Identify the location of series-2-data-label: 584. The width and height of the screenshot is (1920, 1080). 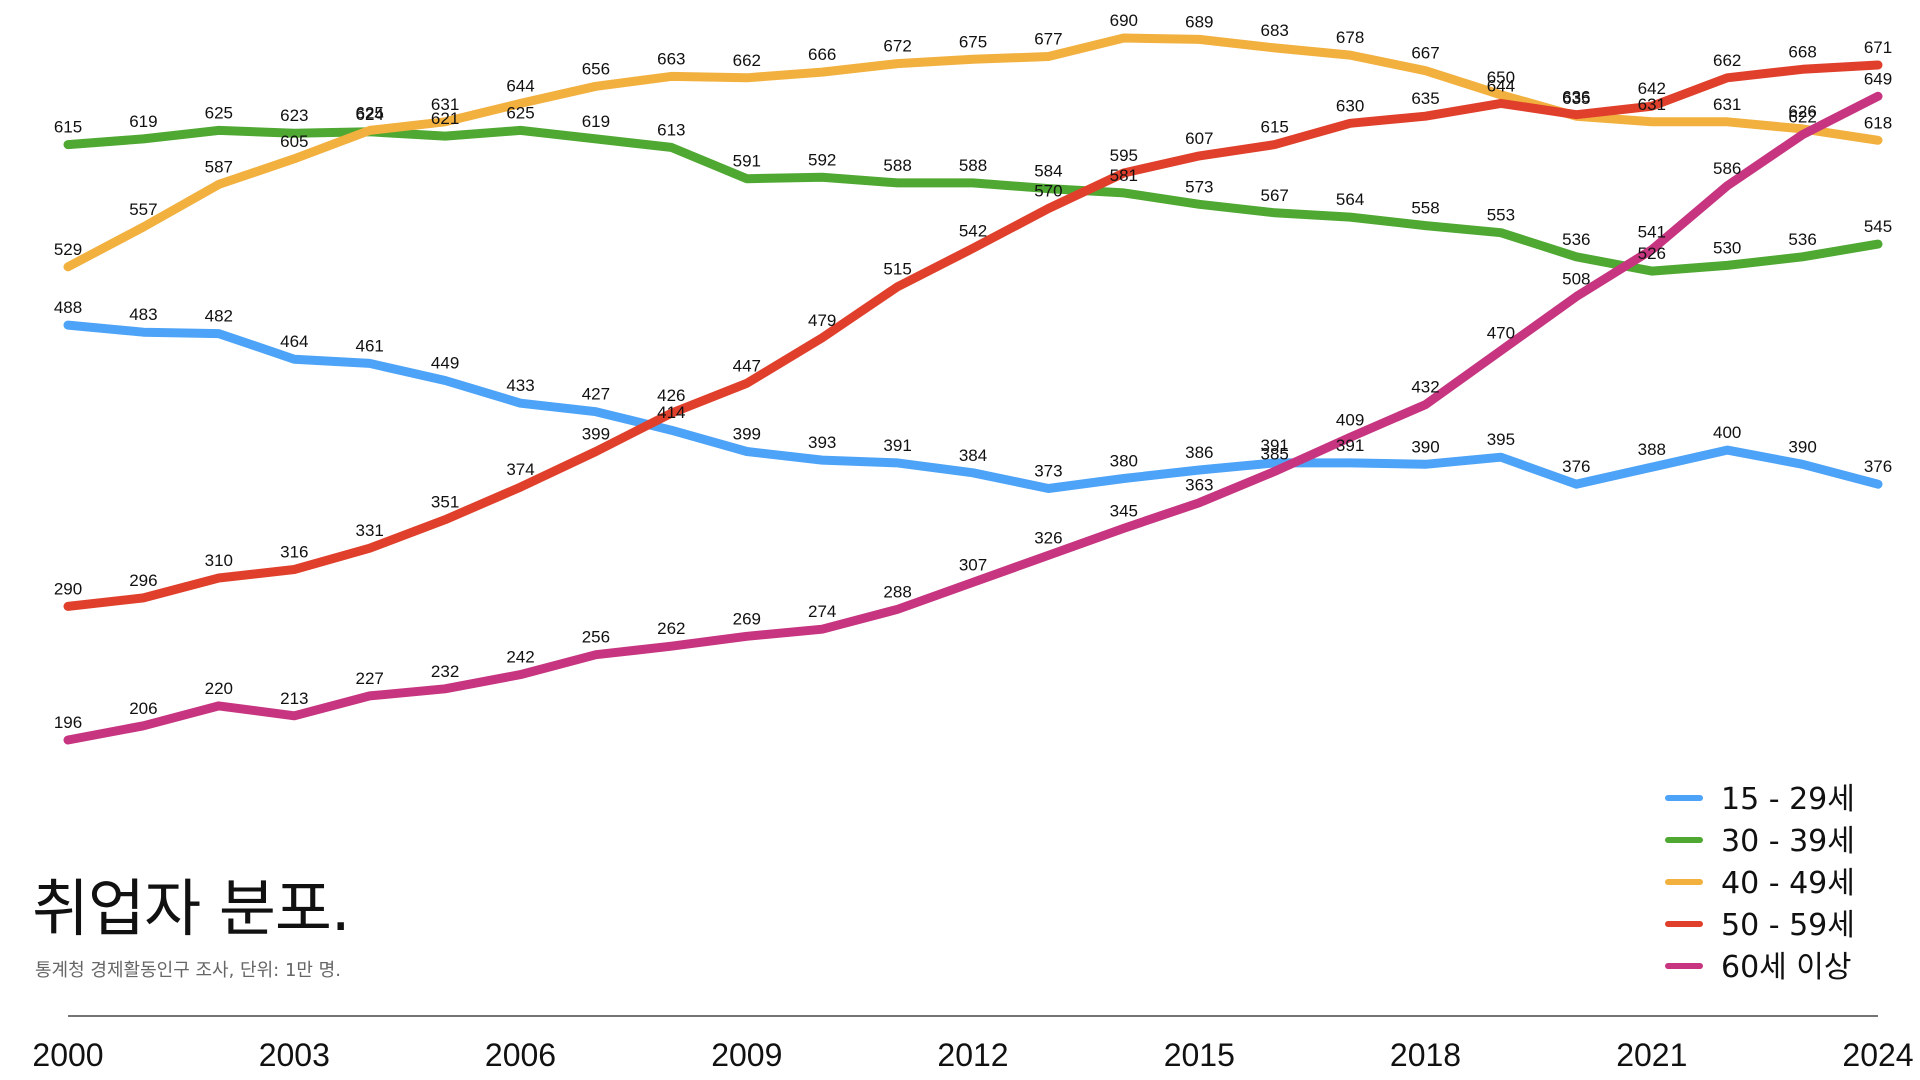
(1048, 171).